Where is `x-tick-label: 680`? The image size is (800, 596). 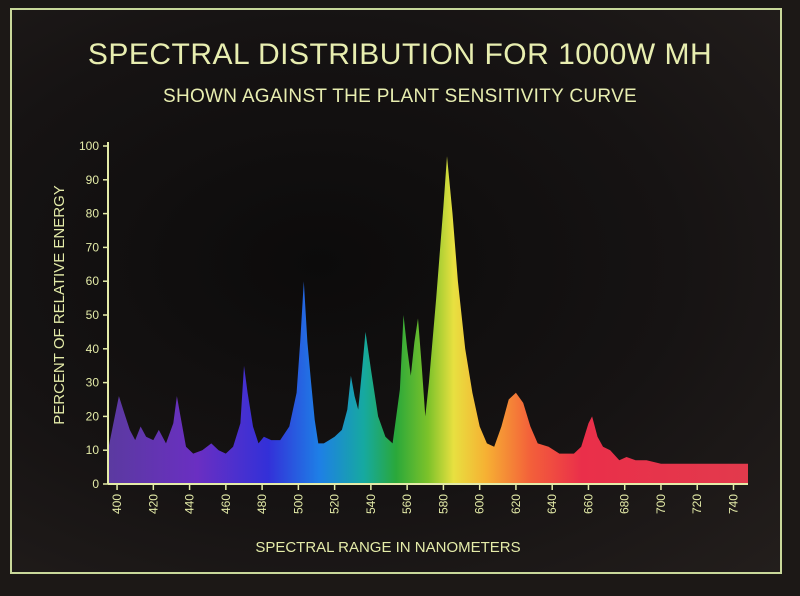
x-tick-label: 680 is located at coordinates (625, 504).